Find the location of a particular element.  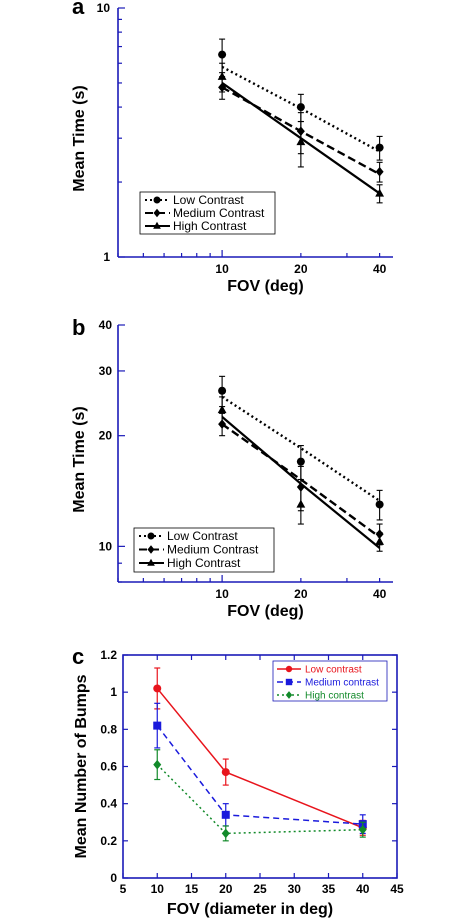

y-tick-label: 0 is located at coordinates (113, 878).